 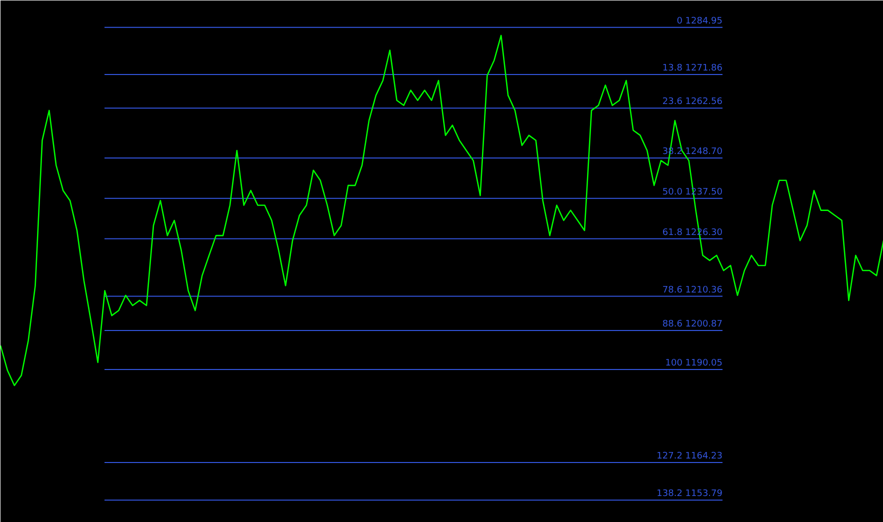 I want to click on ref-line-label: 23.6 1262.56, so click(x=692, y=102).